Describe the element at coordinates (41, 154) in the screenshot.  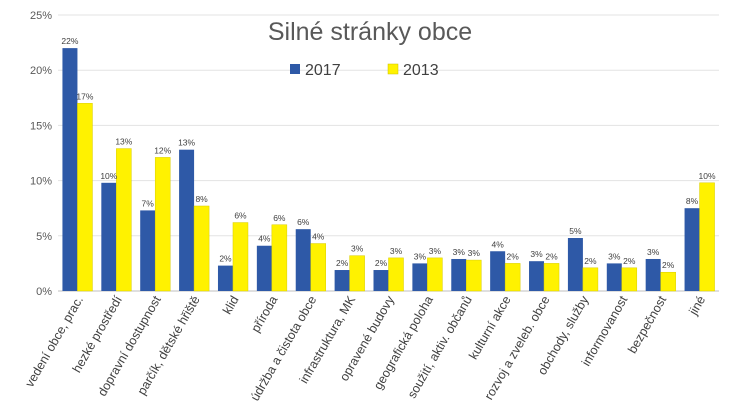
I see `y-axis: 0% 5% 10% 15% 20% 25%` at that location.